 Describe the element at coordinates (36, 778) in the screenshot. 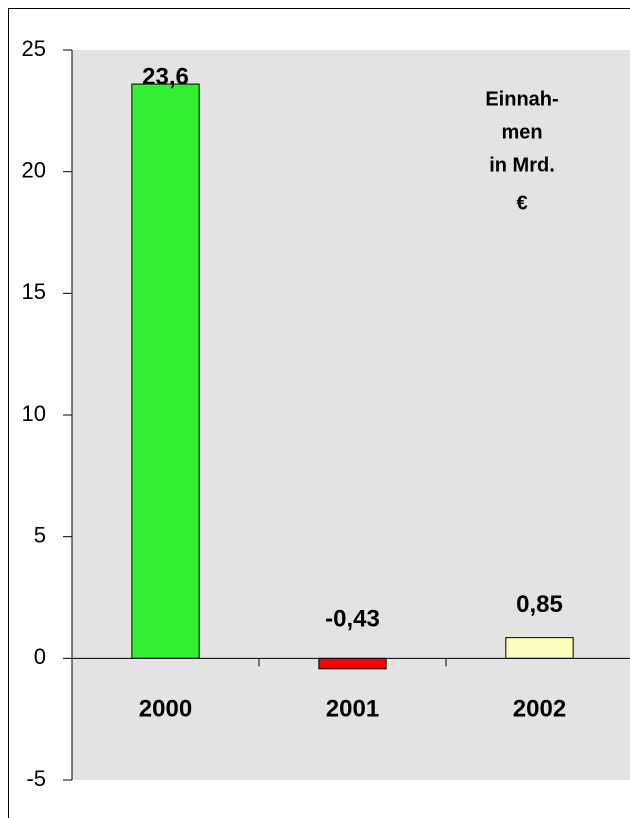

I see `y-tick-label: -5` at that location.